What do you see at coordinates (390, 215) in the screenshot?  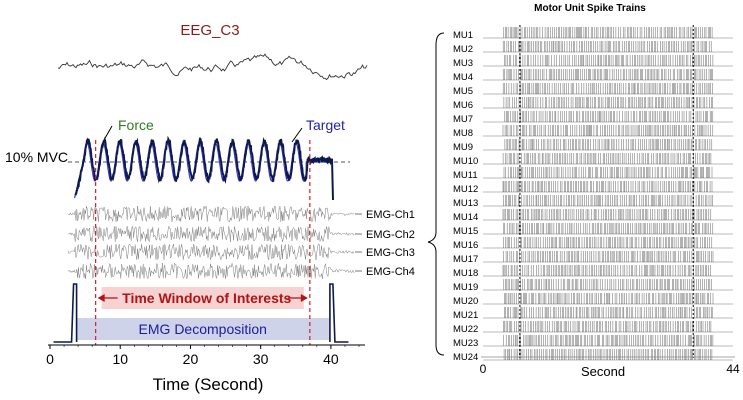 I see `emg-label-1: EMG-Ch1` at bounding box center [390, 215].